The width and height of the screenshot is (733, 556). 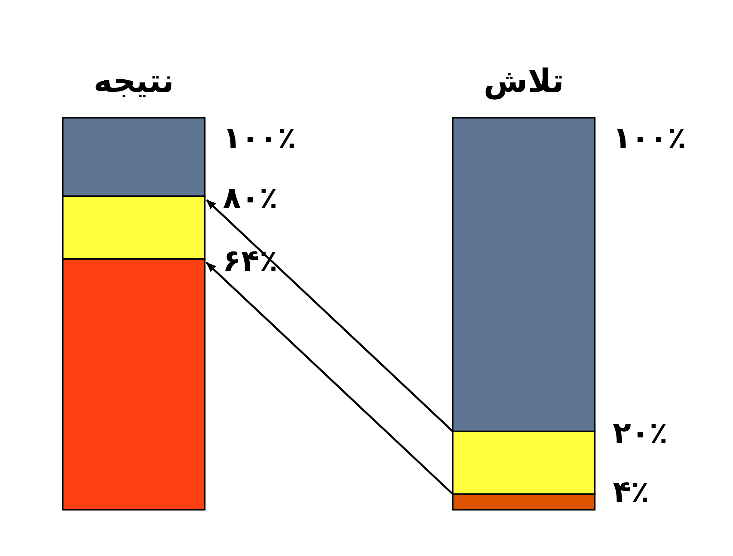 I want to click on annotation: ۴٪, so click(x=631, y=492).